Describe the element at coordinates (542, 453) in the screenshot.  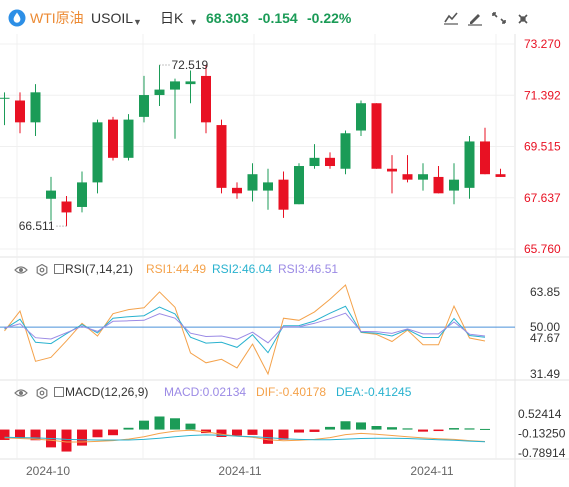
I see `macd-tick-label: -0.78914` at that location.